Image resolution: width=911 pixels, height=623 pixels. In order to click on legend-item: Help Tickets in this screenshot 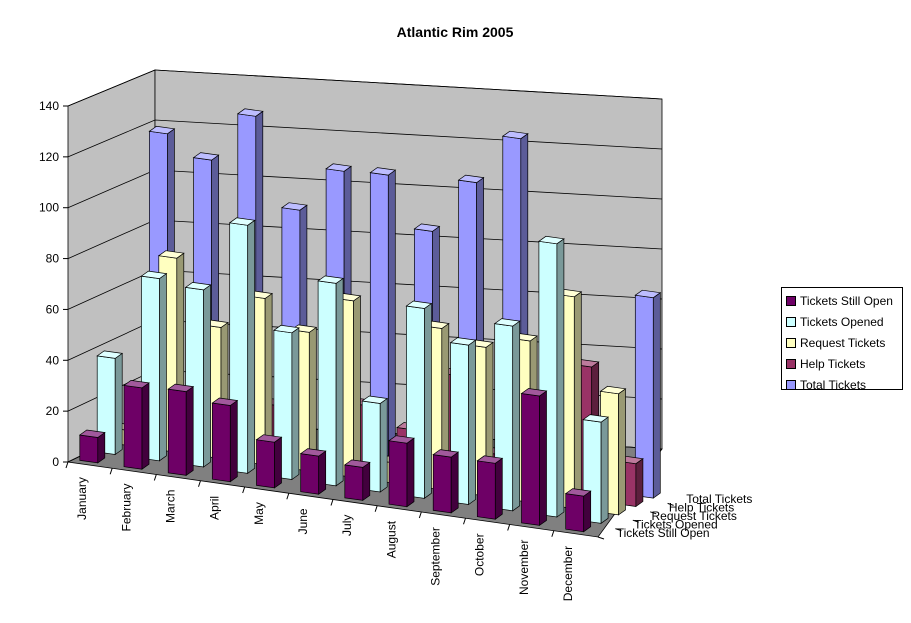, I will do `click(842, 363)`.